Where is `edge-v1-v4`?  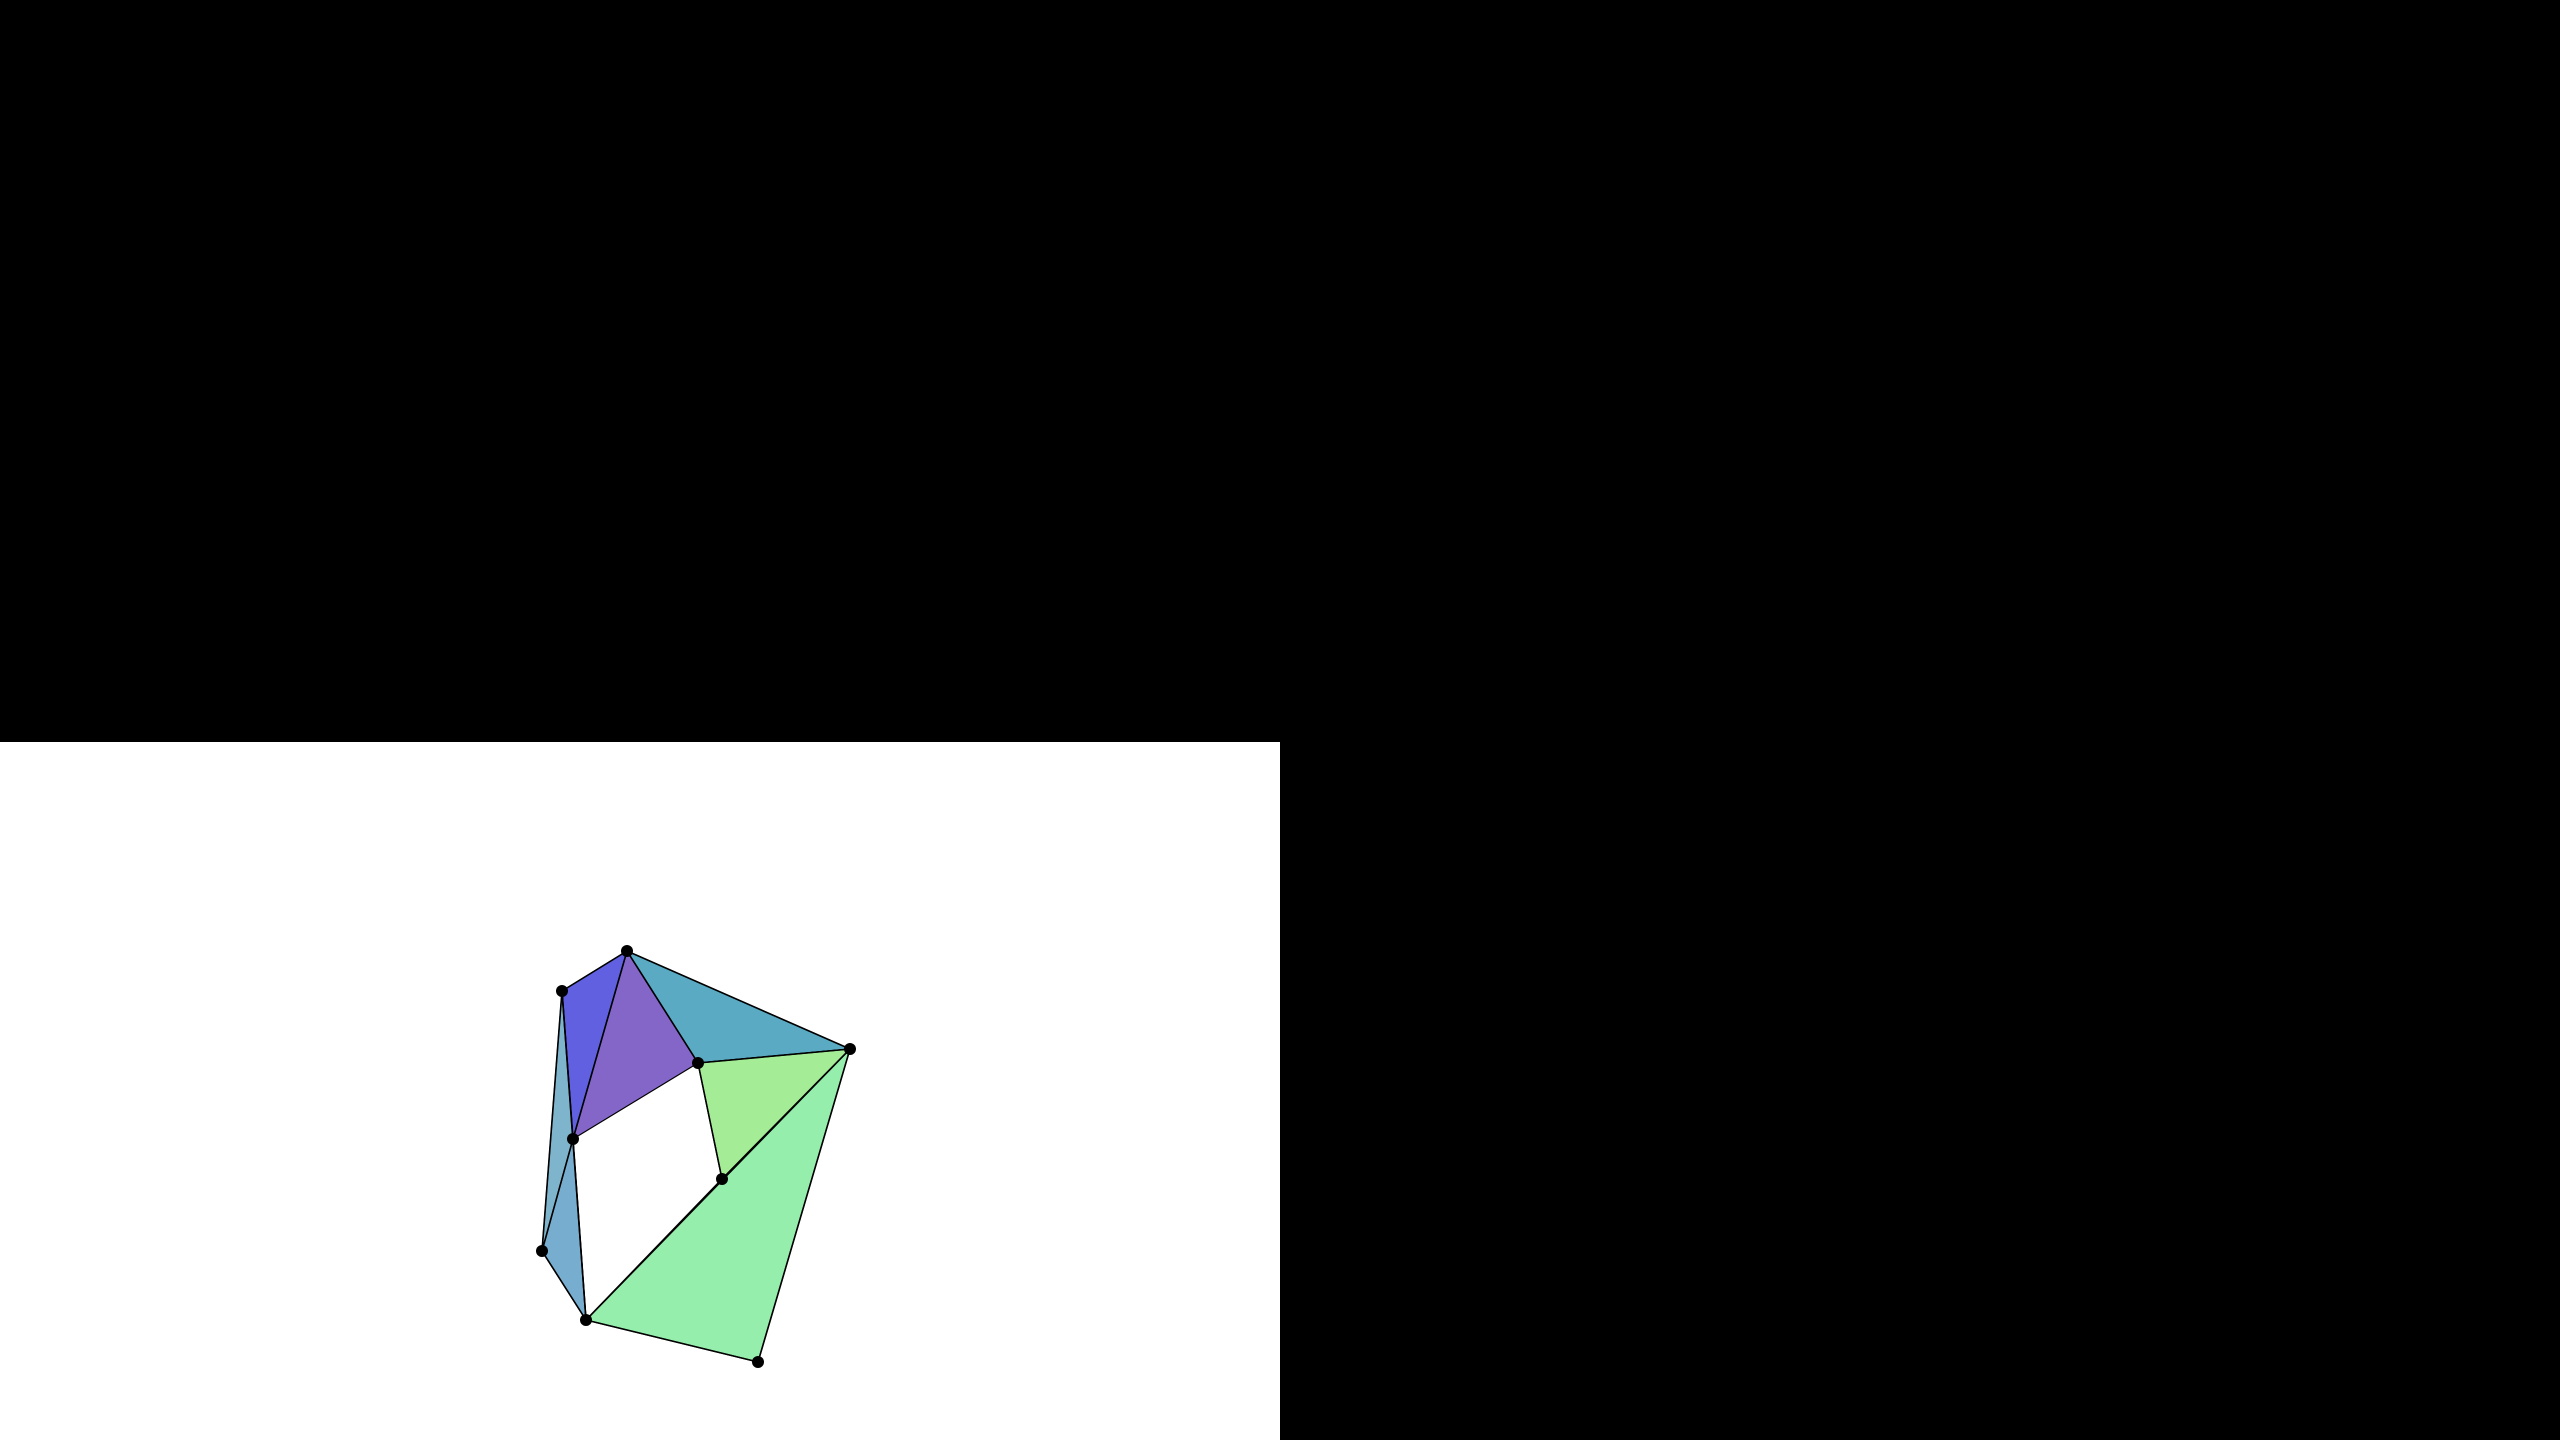
edge-v1-v4 is located at coordinates (662, 1007).